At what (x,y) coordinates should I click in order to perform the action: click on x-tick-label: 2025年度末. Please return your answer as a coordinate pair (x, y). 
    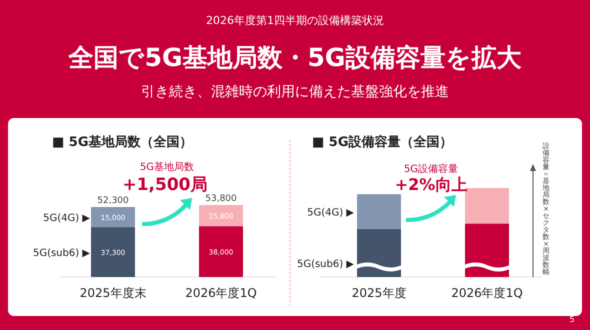
    Looking at the image, I should click on (113, 293).